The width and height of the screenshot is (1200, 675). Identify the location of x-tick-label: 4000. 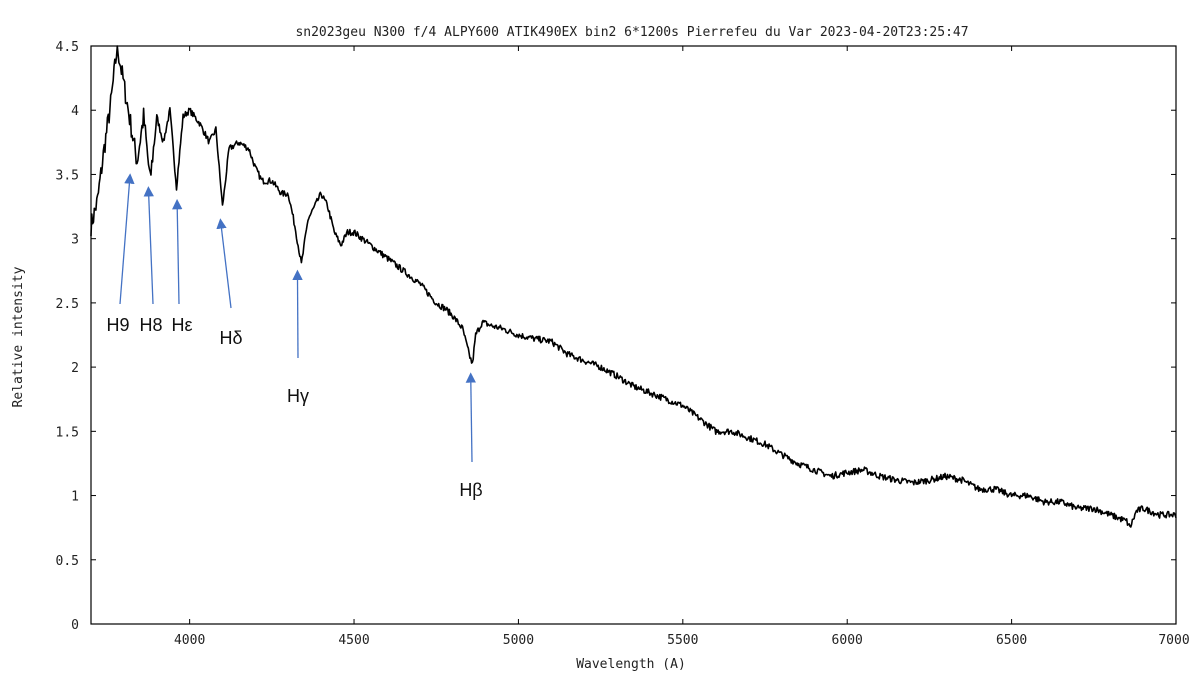
(189, 640).